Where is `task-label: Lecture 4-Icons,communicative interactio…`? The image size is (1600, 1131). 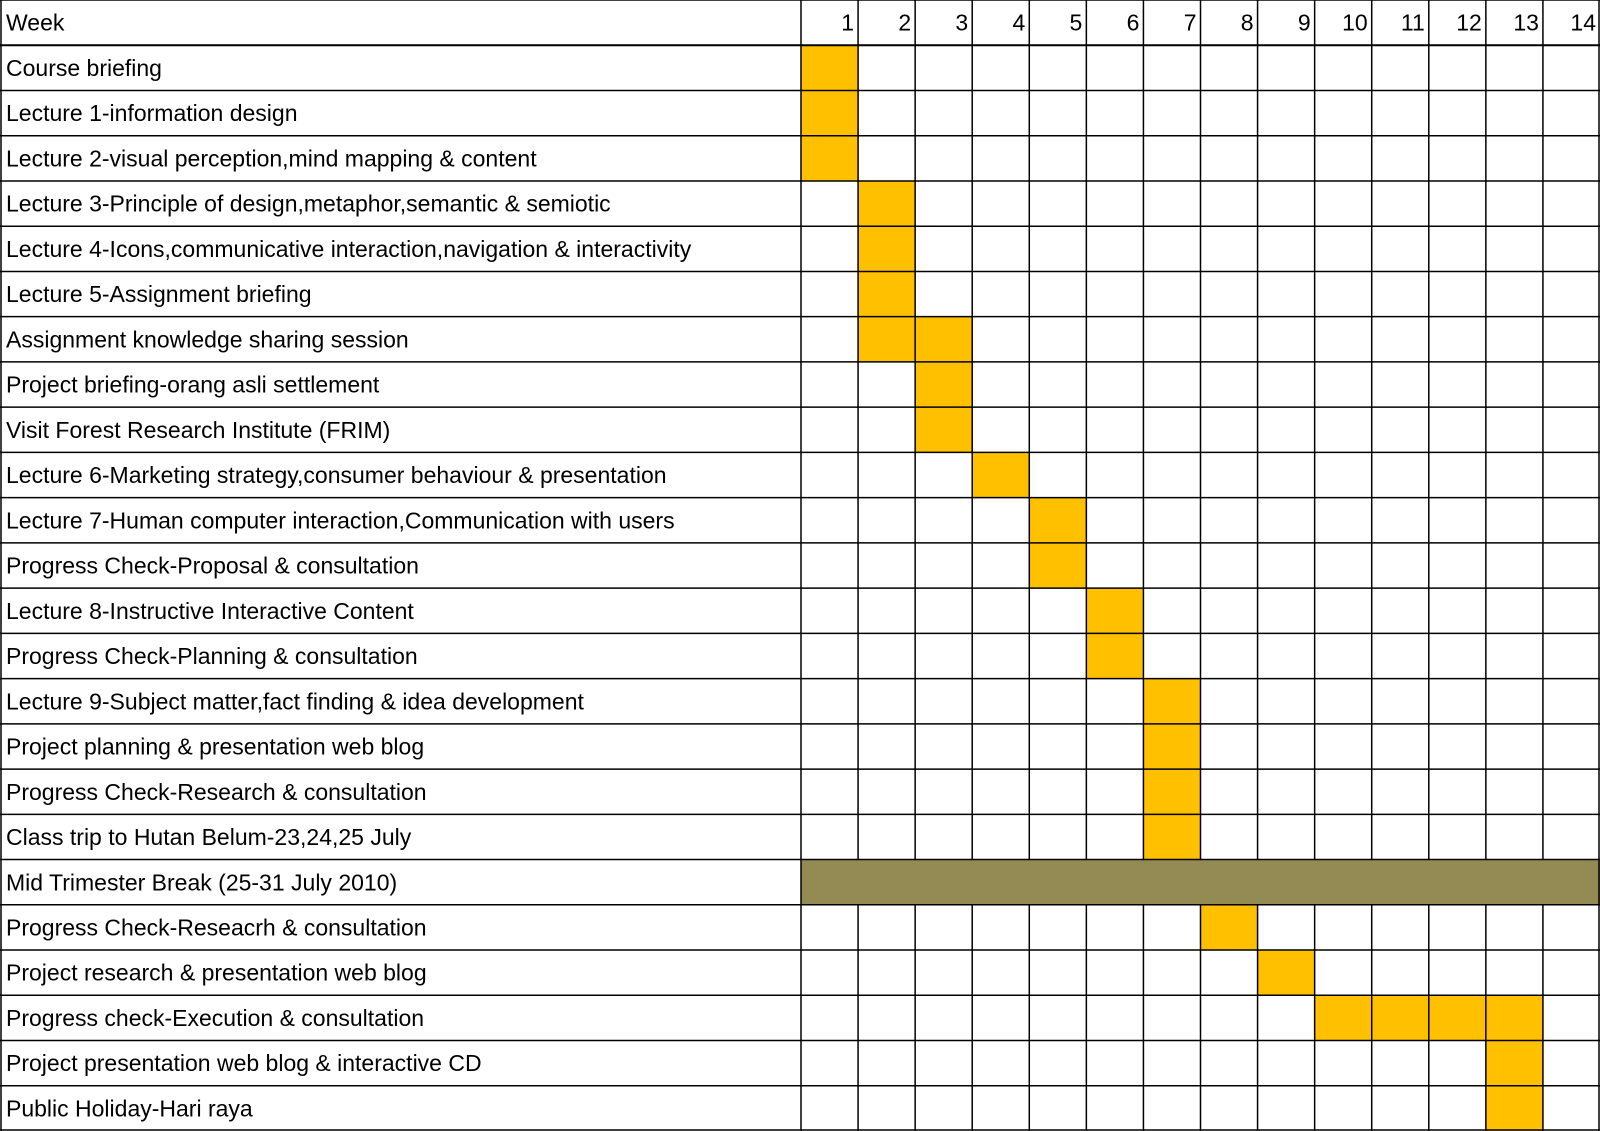
task-label: Lecture 4-Icons,communicative interactio… is located at coordinates (349, 249).